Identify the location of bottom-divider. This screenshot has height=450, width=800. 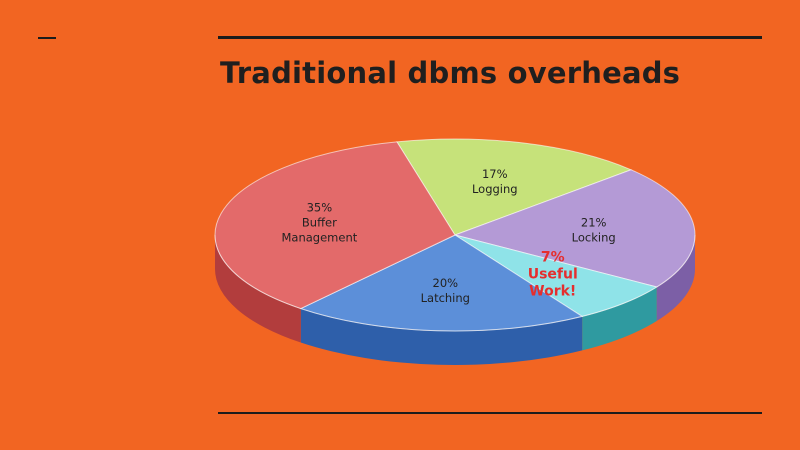
(490, 413).